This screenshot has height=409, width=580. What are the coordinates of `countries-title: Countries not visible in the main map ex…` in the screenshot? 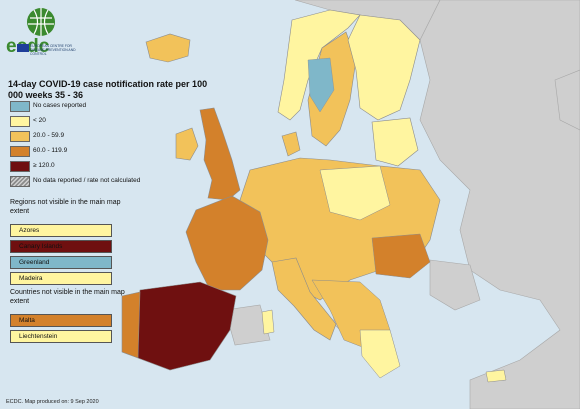 It's located at (67, 297).